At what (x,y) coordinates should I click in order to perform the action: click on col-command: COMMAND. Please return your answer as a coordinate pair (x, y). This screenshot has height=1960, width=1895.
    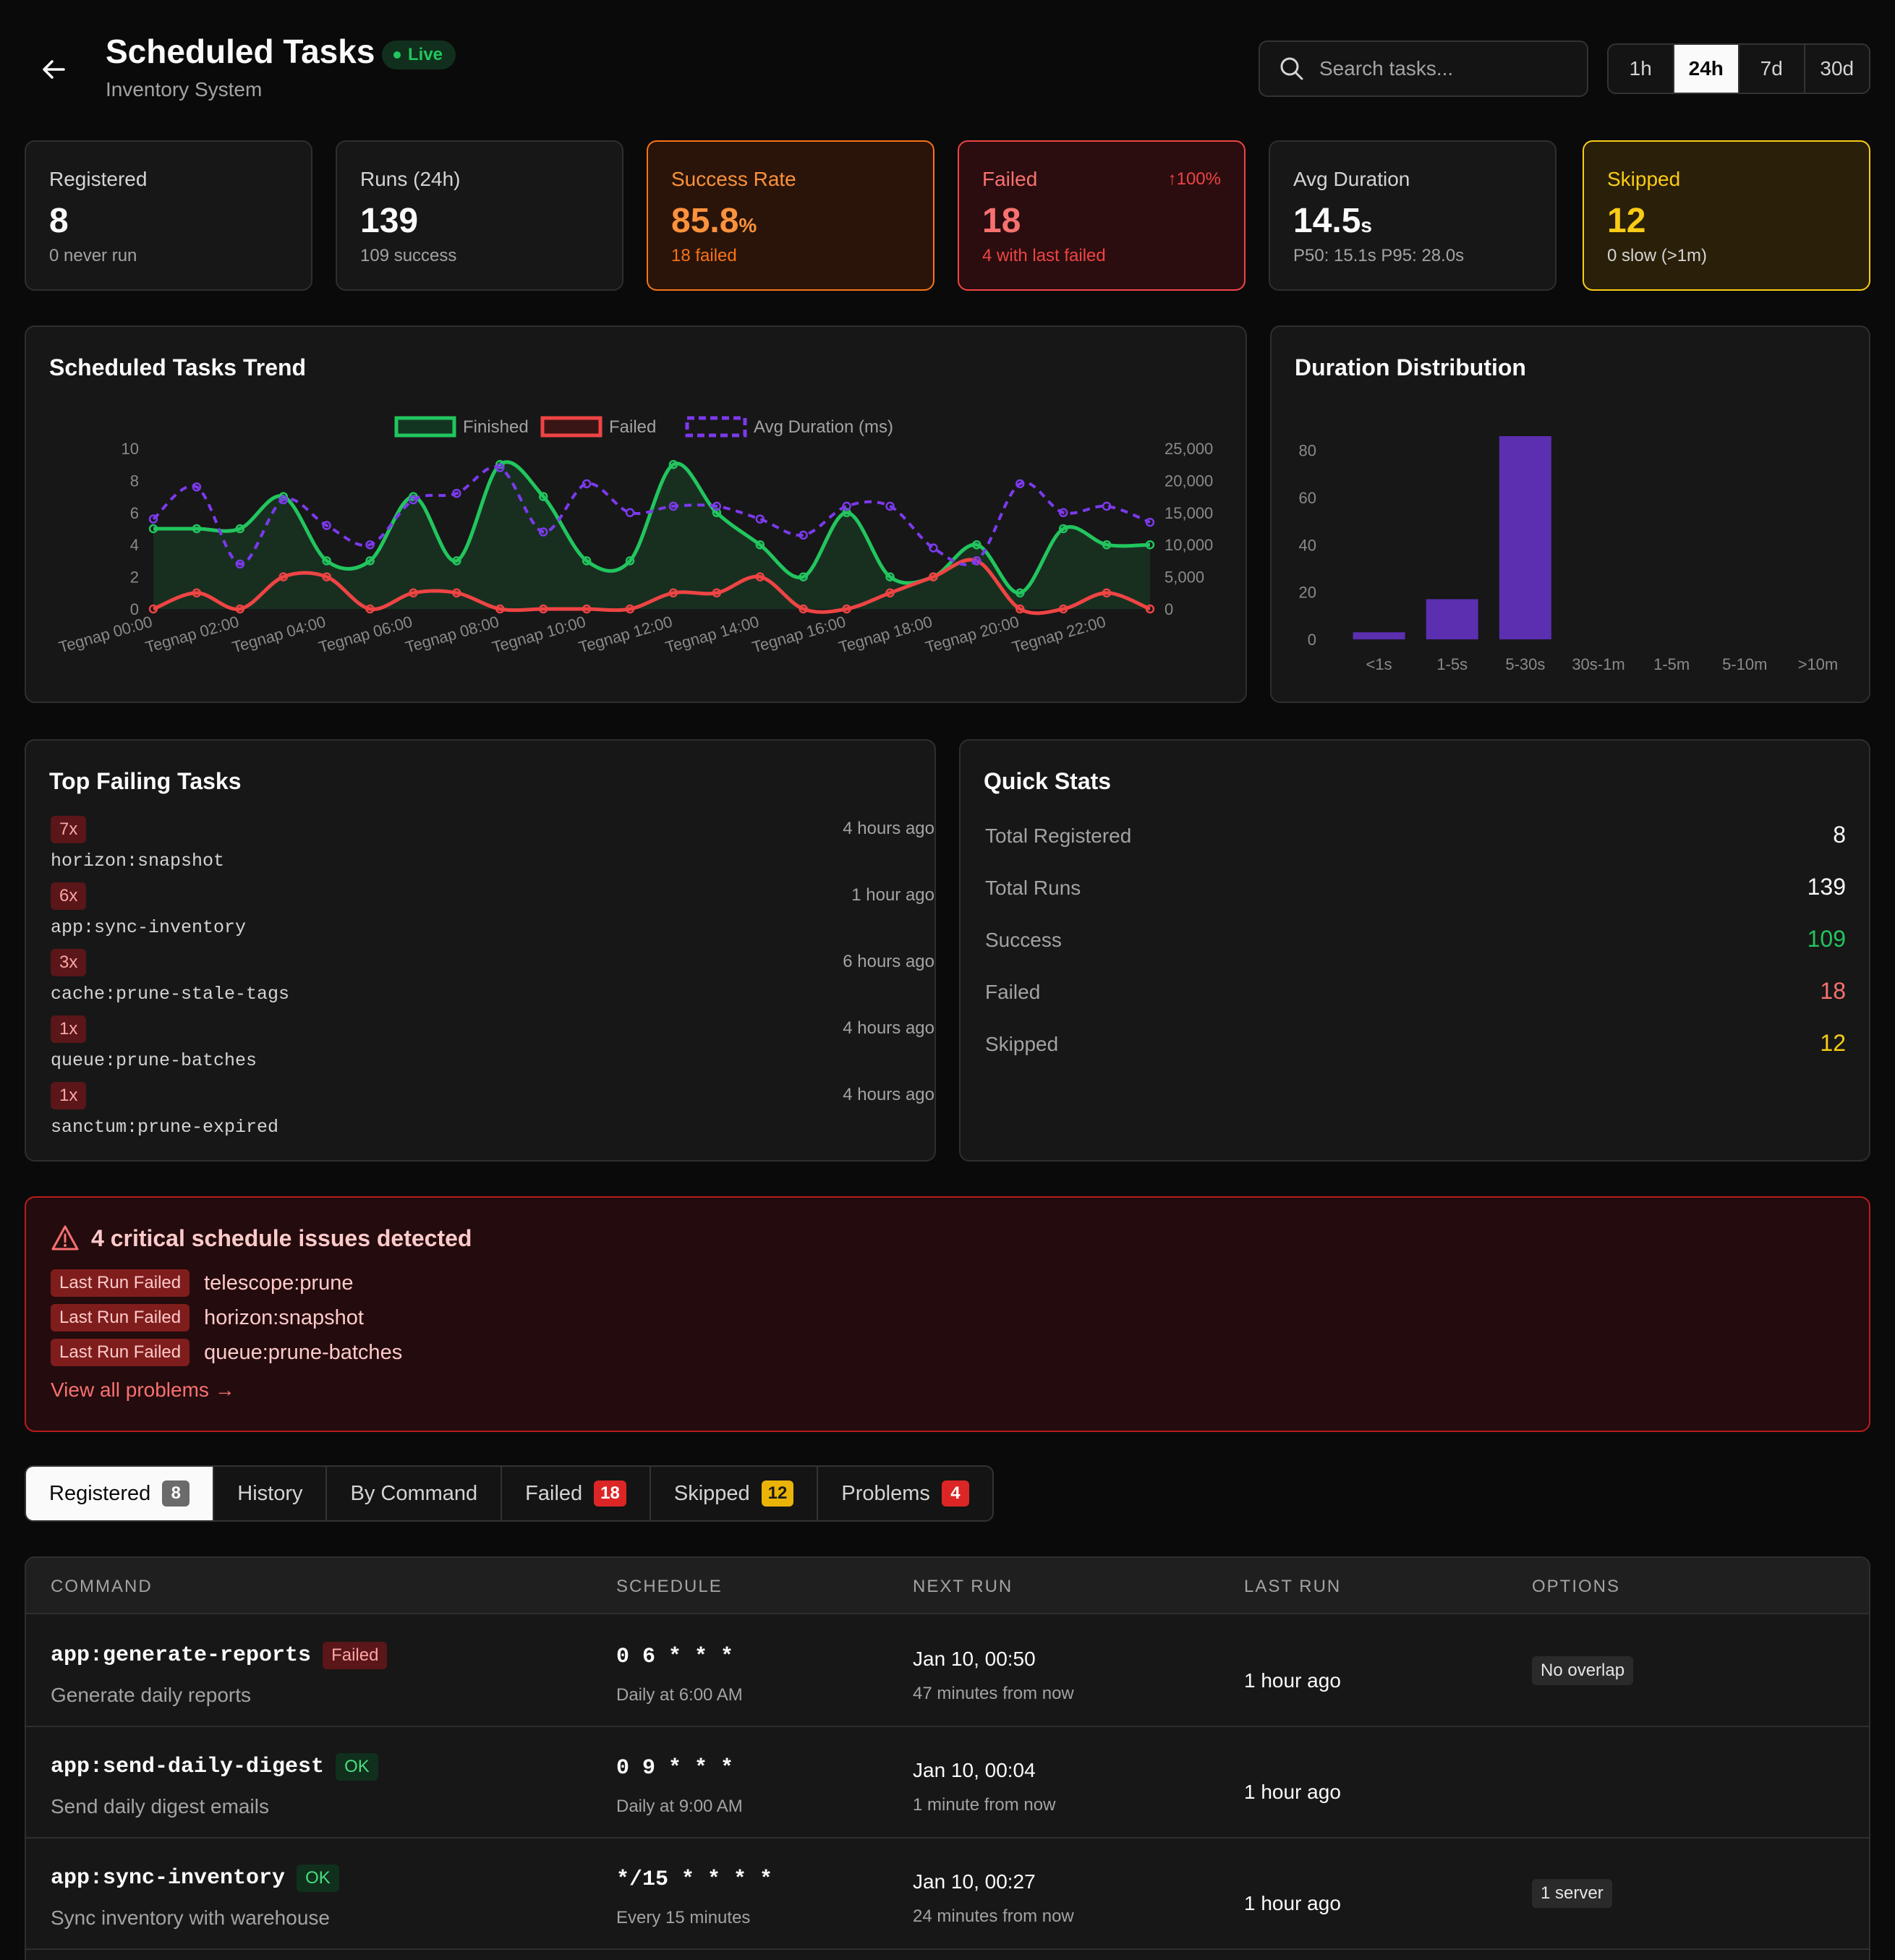
    Looking at the image, I should click on (102, 1586).